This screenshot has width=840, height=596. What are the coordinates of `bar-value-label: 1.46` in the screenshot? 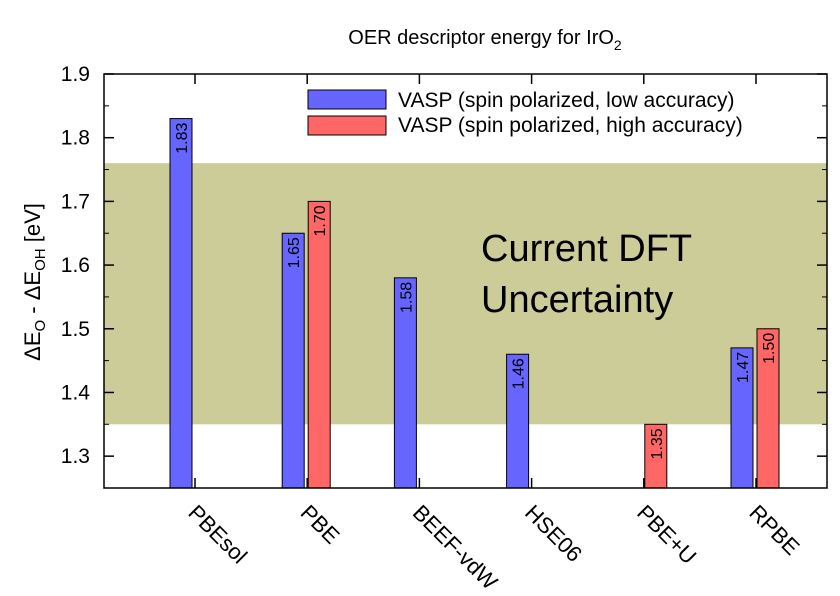 It's located at (519, 373).